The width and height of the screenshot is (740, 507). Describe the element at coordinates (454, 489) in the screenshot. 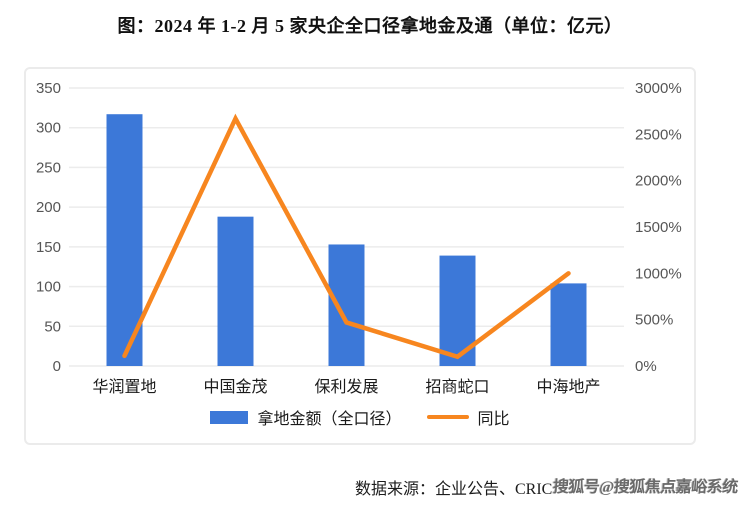

I see `data-source-text: 数据来源：企业公告、CRIC` at that location.